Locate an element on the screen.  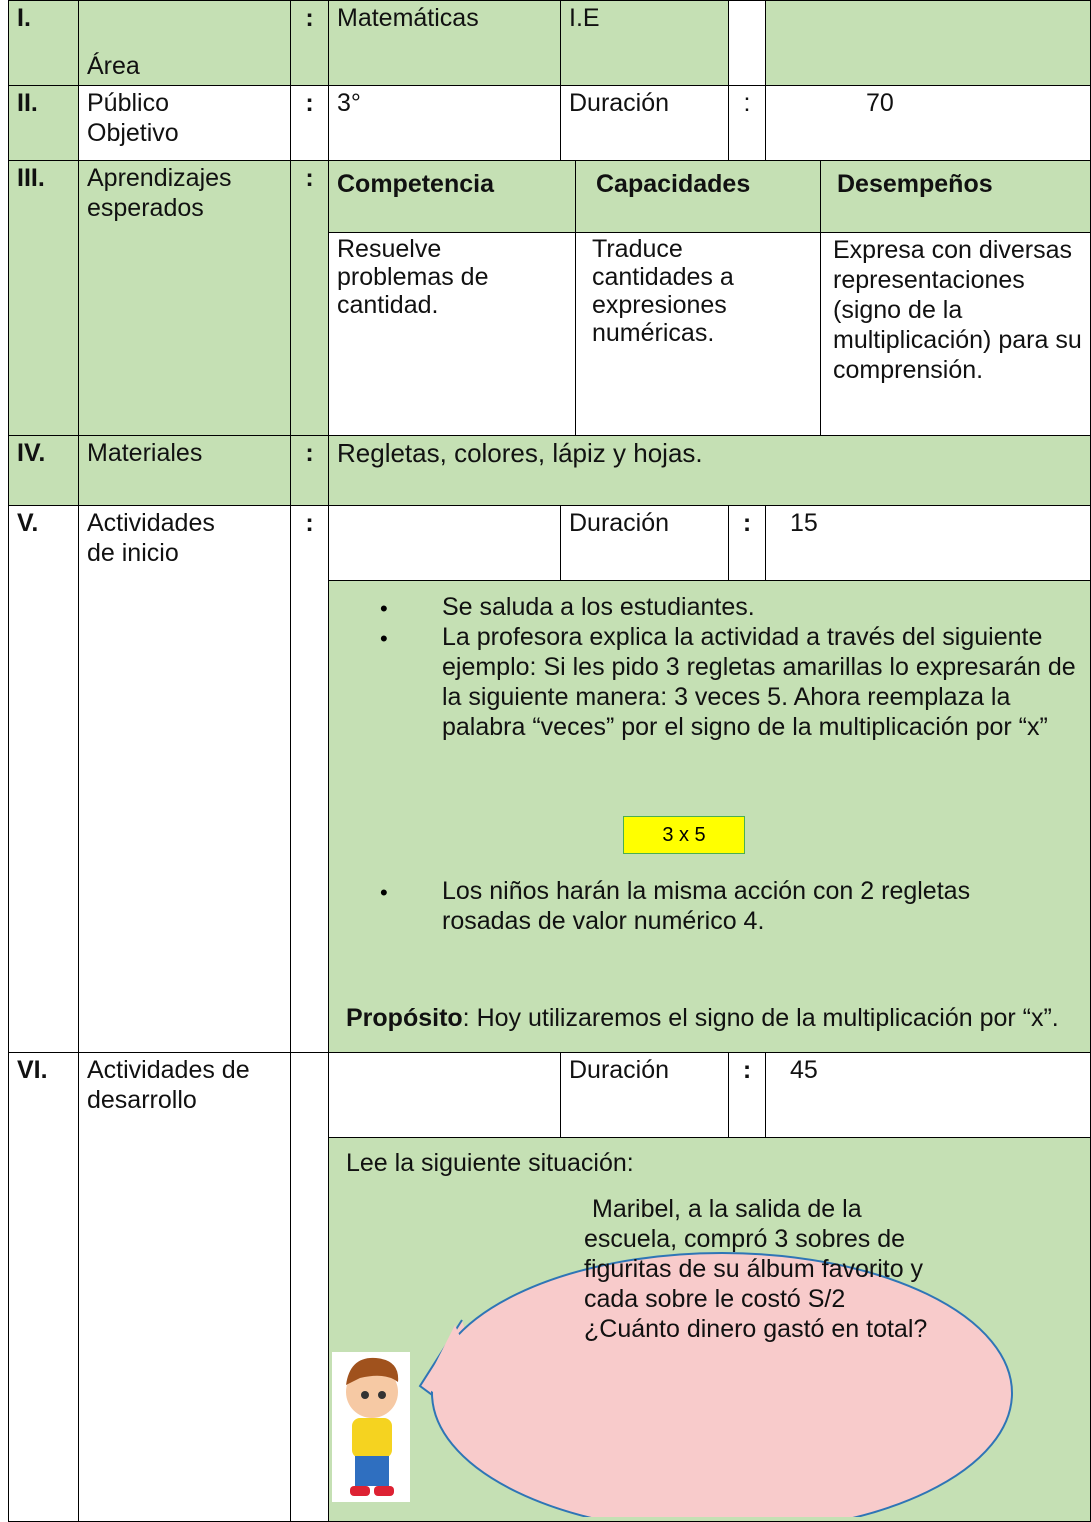
row-number: VI. is located at coordinates (43, 1287).